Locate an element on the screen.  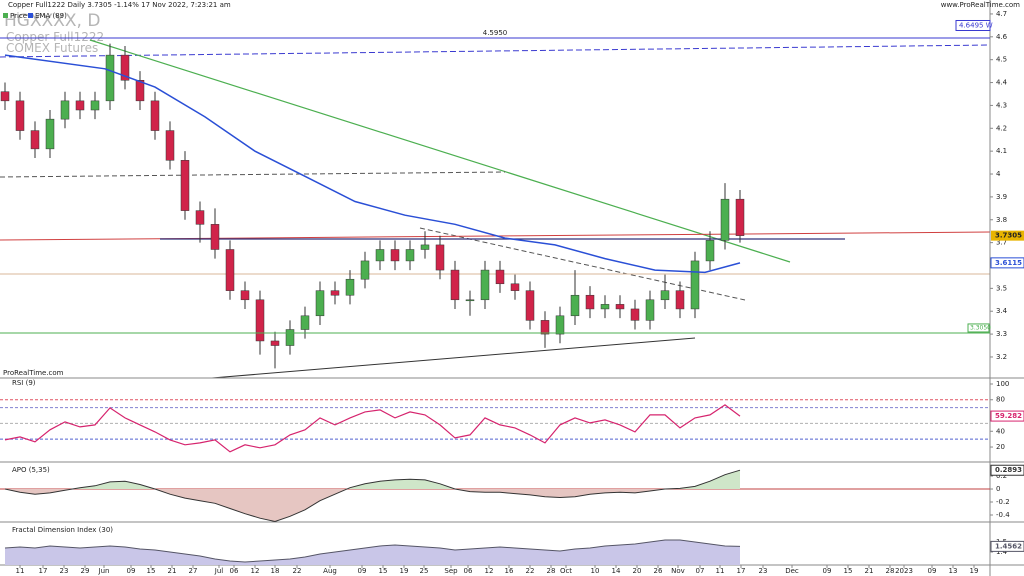
x-tick-label: 13 is located at coordinates (953, 571).